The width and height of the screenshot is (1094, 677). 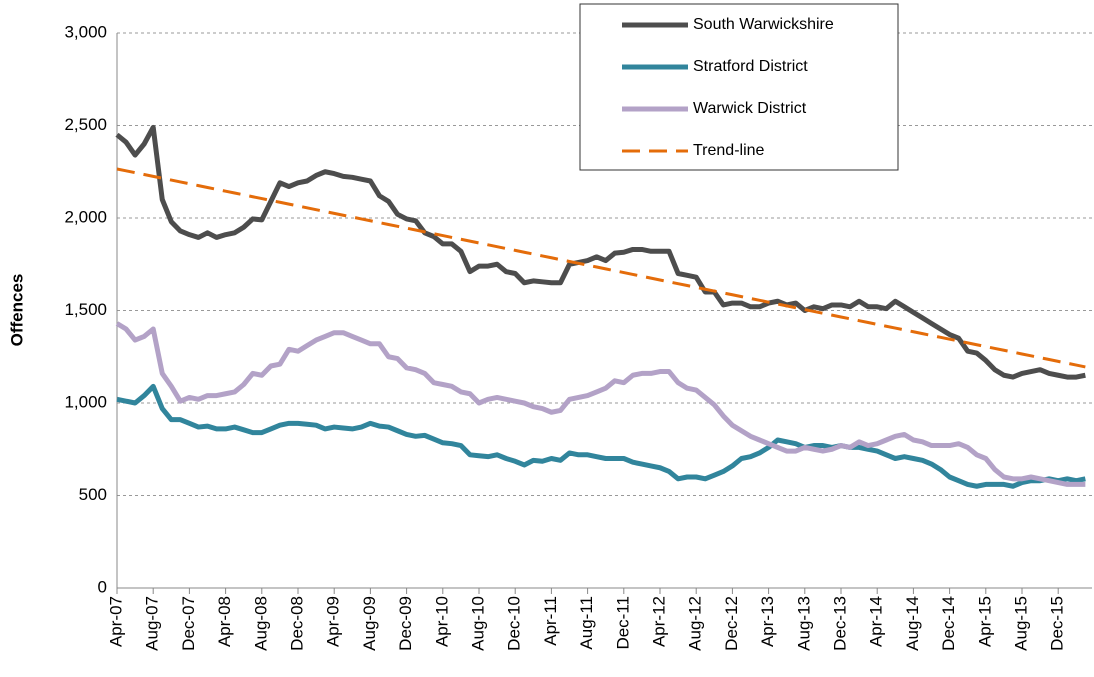 I want to click on x-tick-label: Aug-09, so click(x=369, y=623).